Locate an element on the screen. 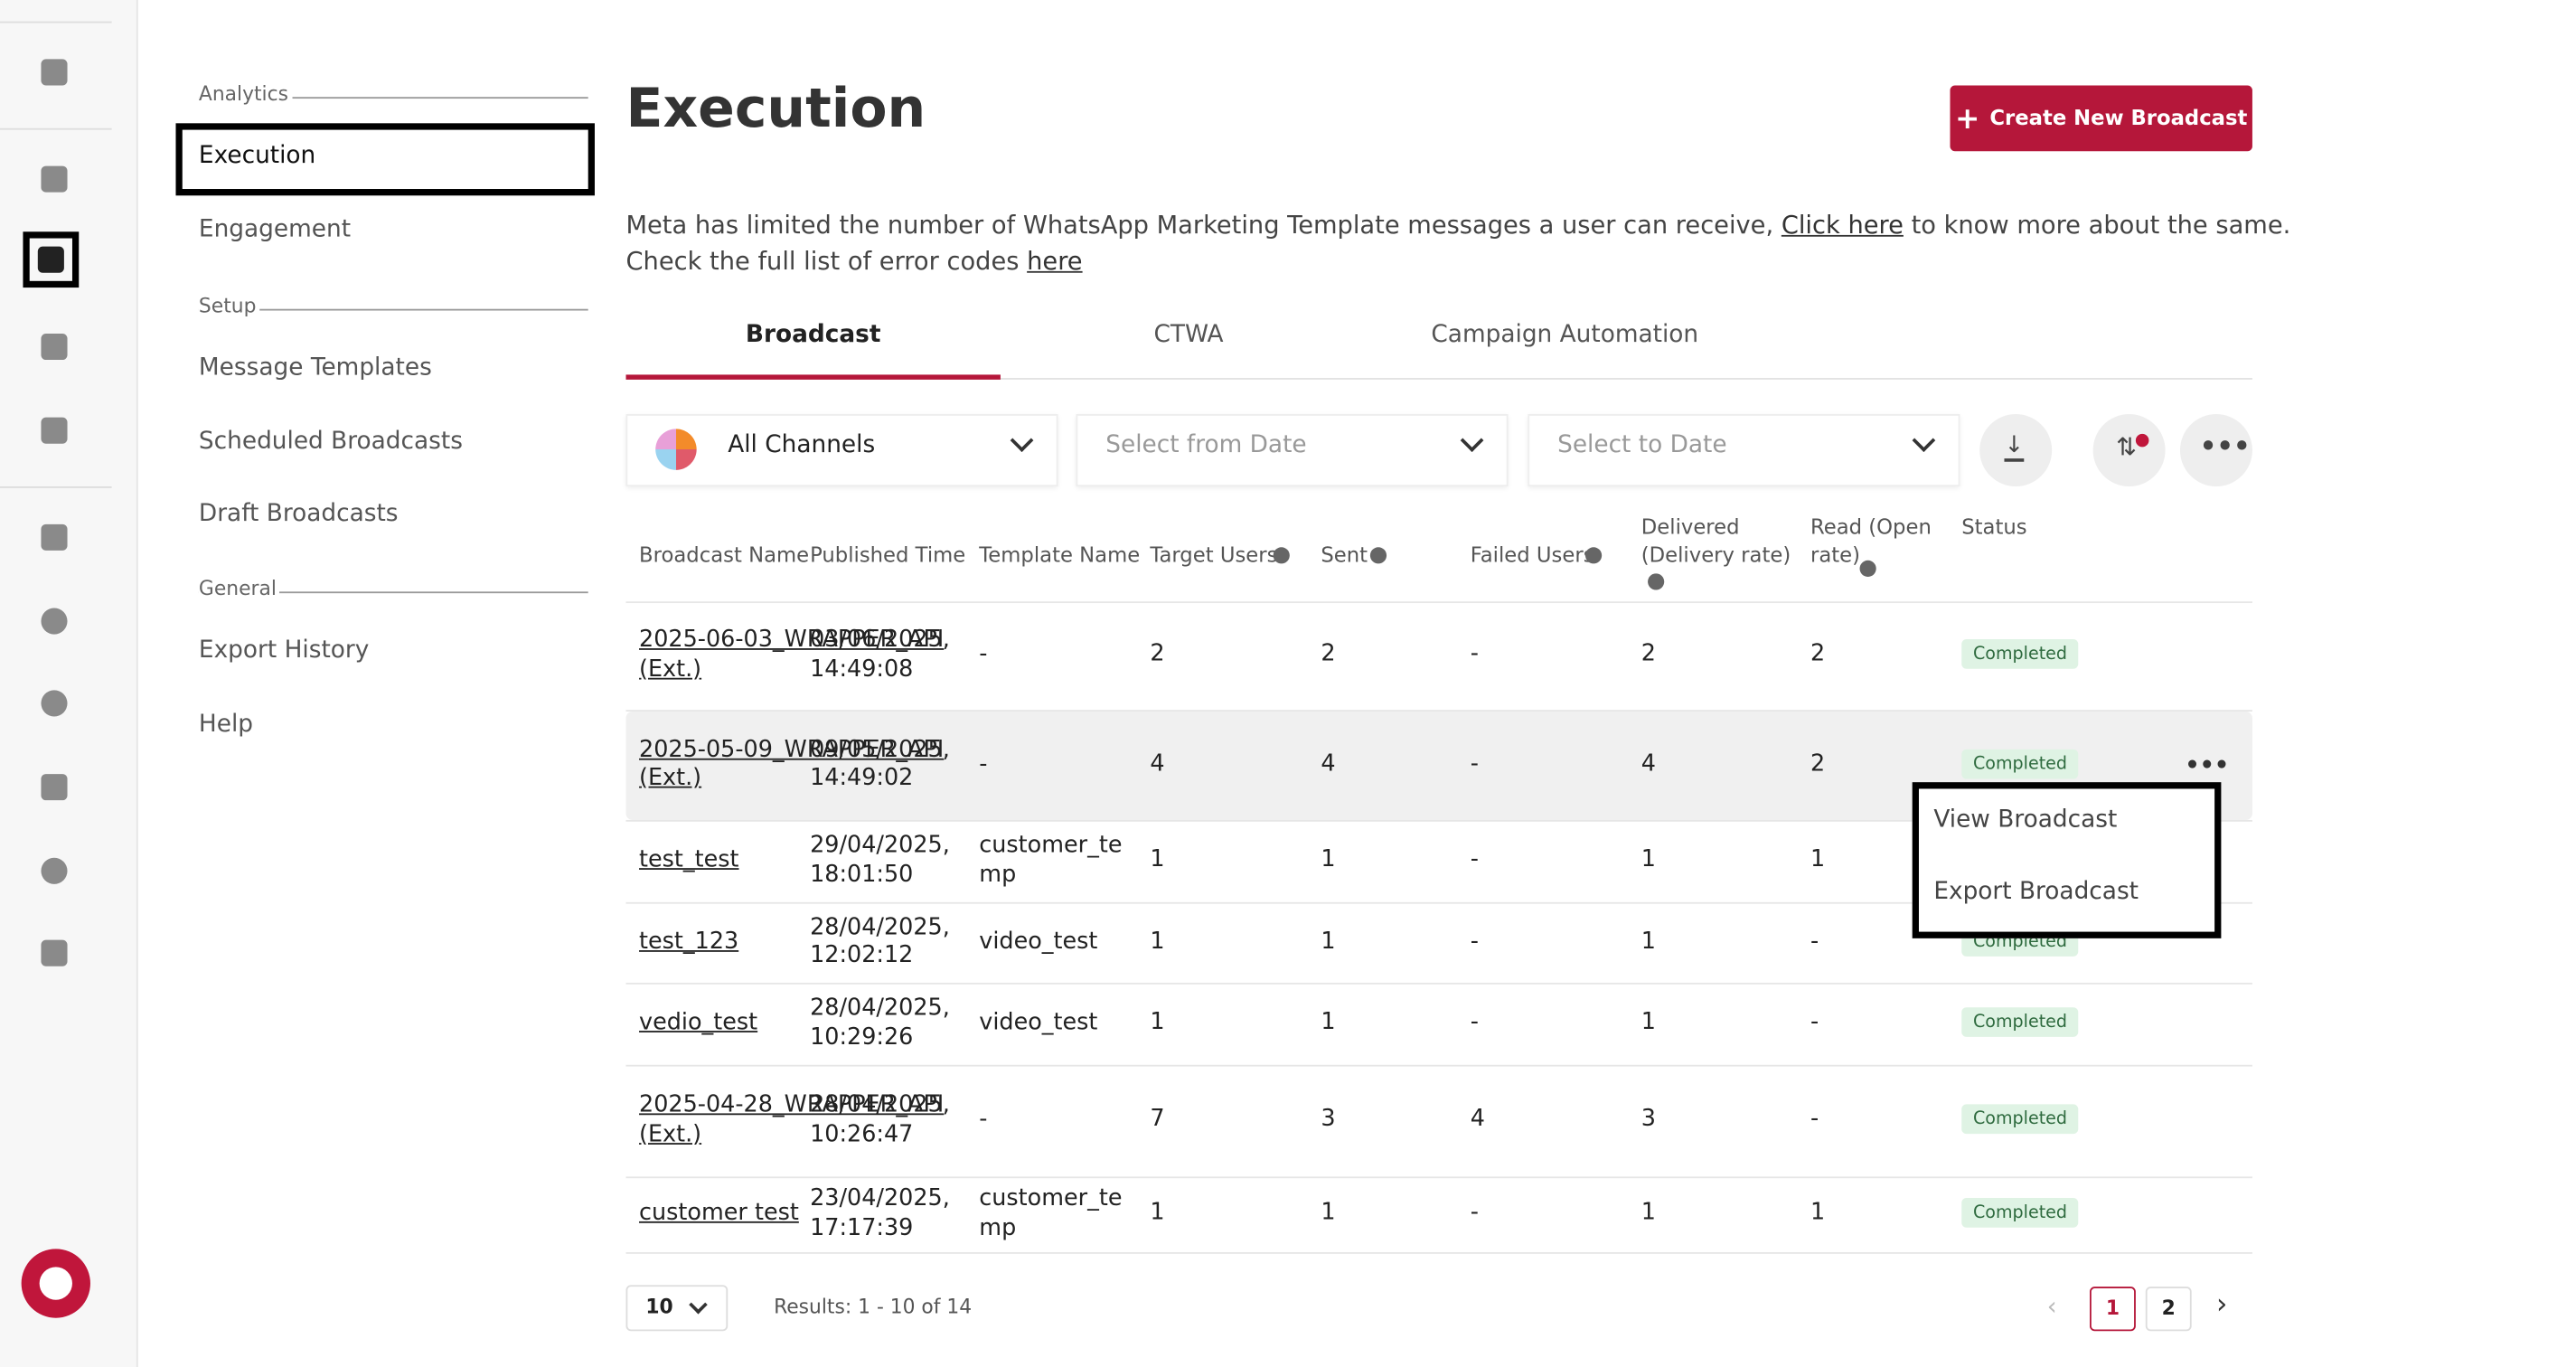  broadcast-name: 2025-06-03_WRAPPER_API is located at coordinates (792, 640).